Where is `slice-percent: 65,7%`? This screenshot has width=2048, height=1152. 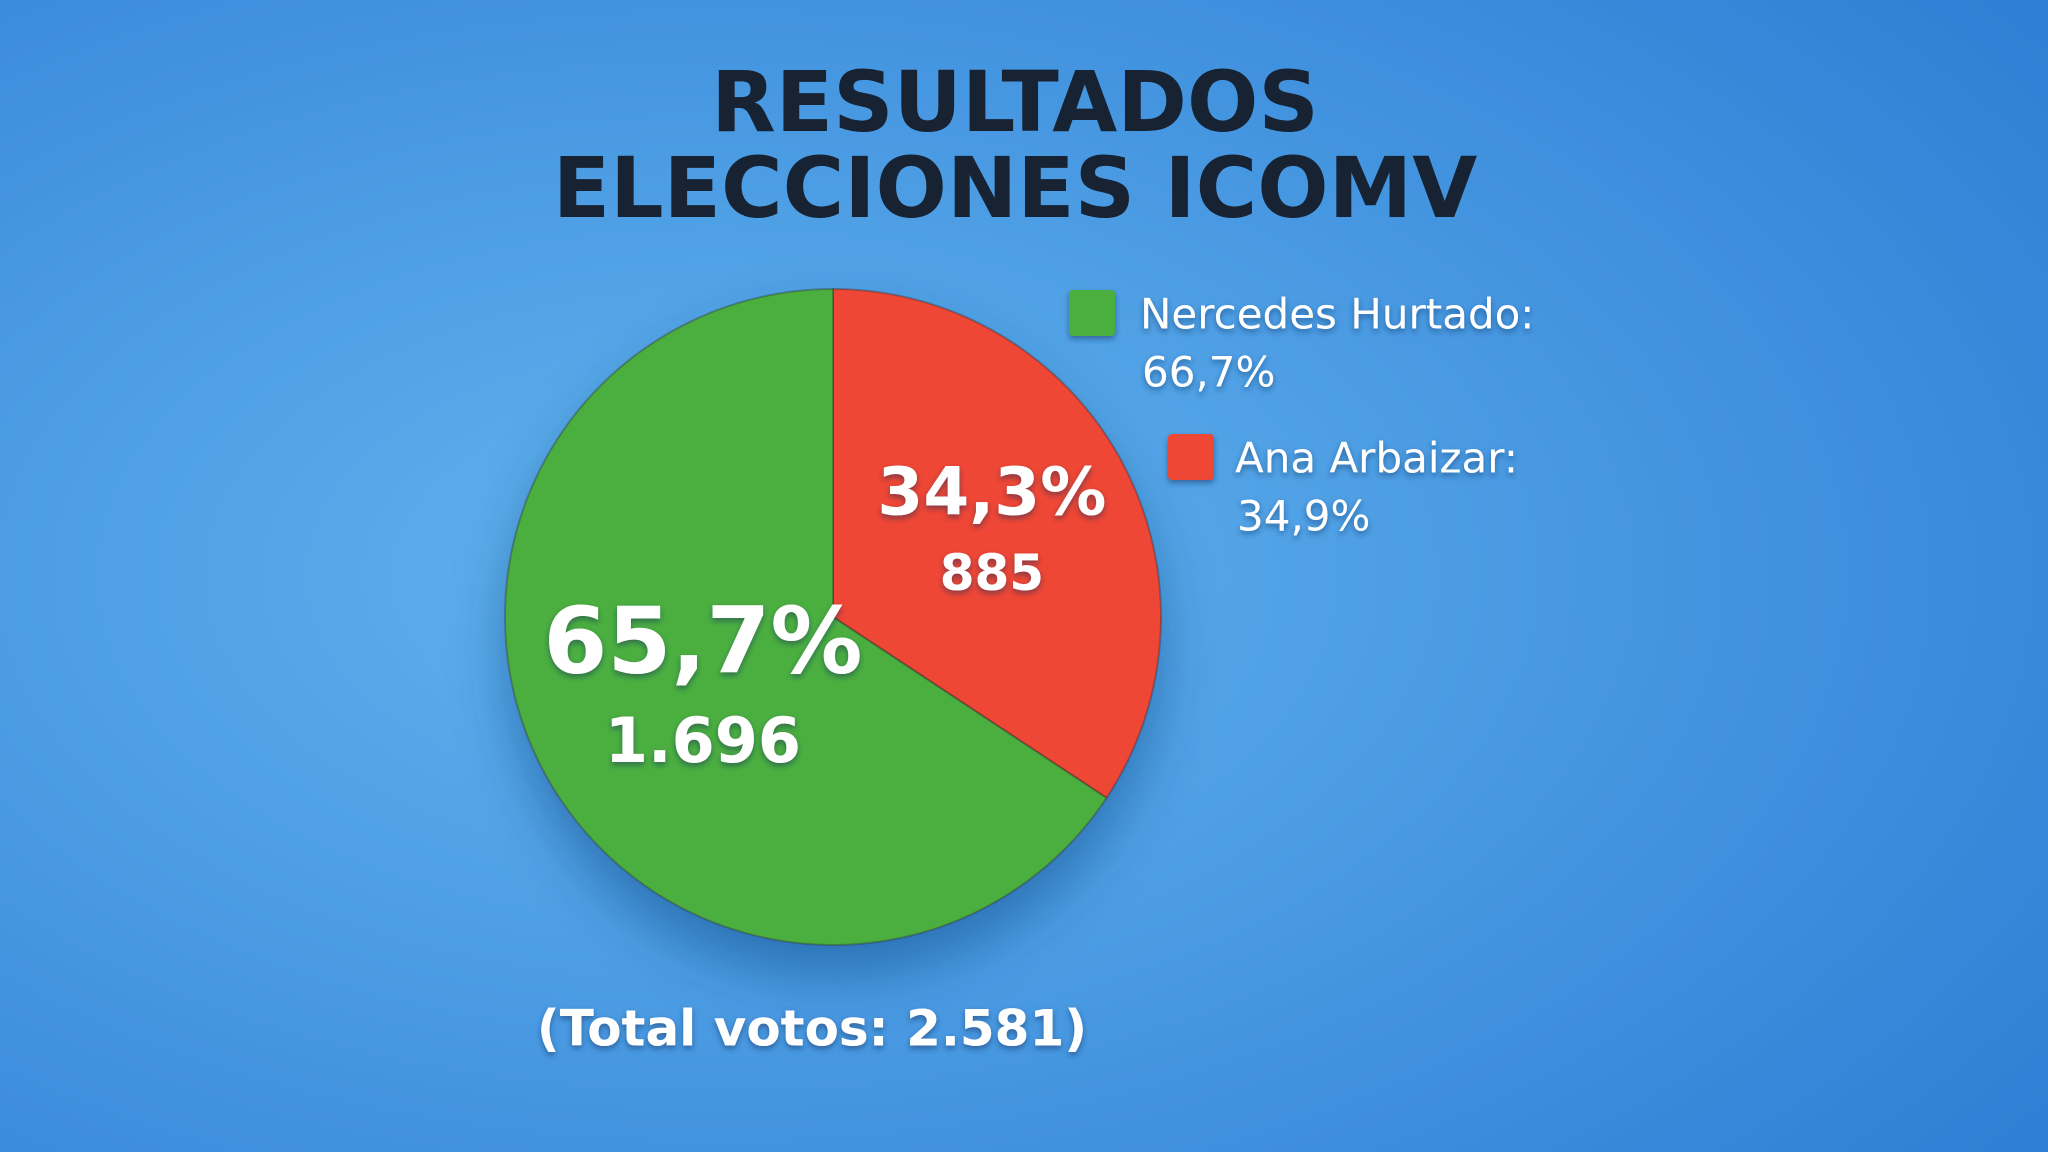
slice-percent: 65,7% is located at coordinates (702, 640).